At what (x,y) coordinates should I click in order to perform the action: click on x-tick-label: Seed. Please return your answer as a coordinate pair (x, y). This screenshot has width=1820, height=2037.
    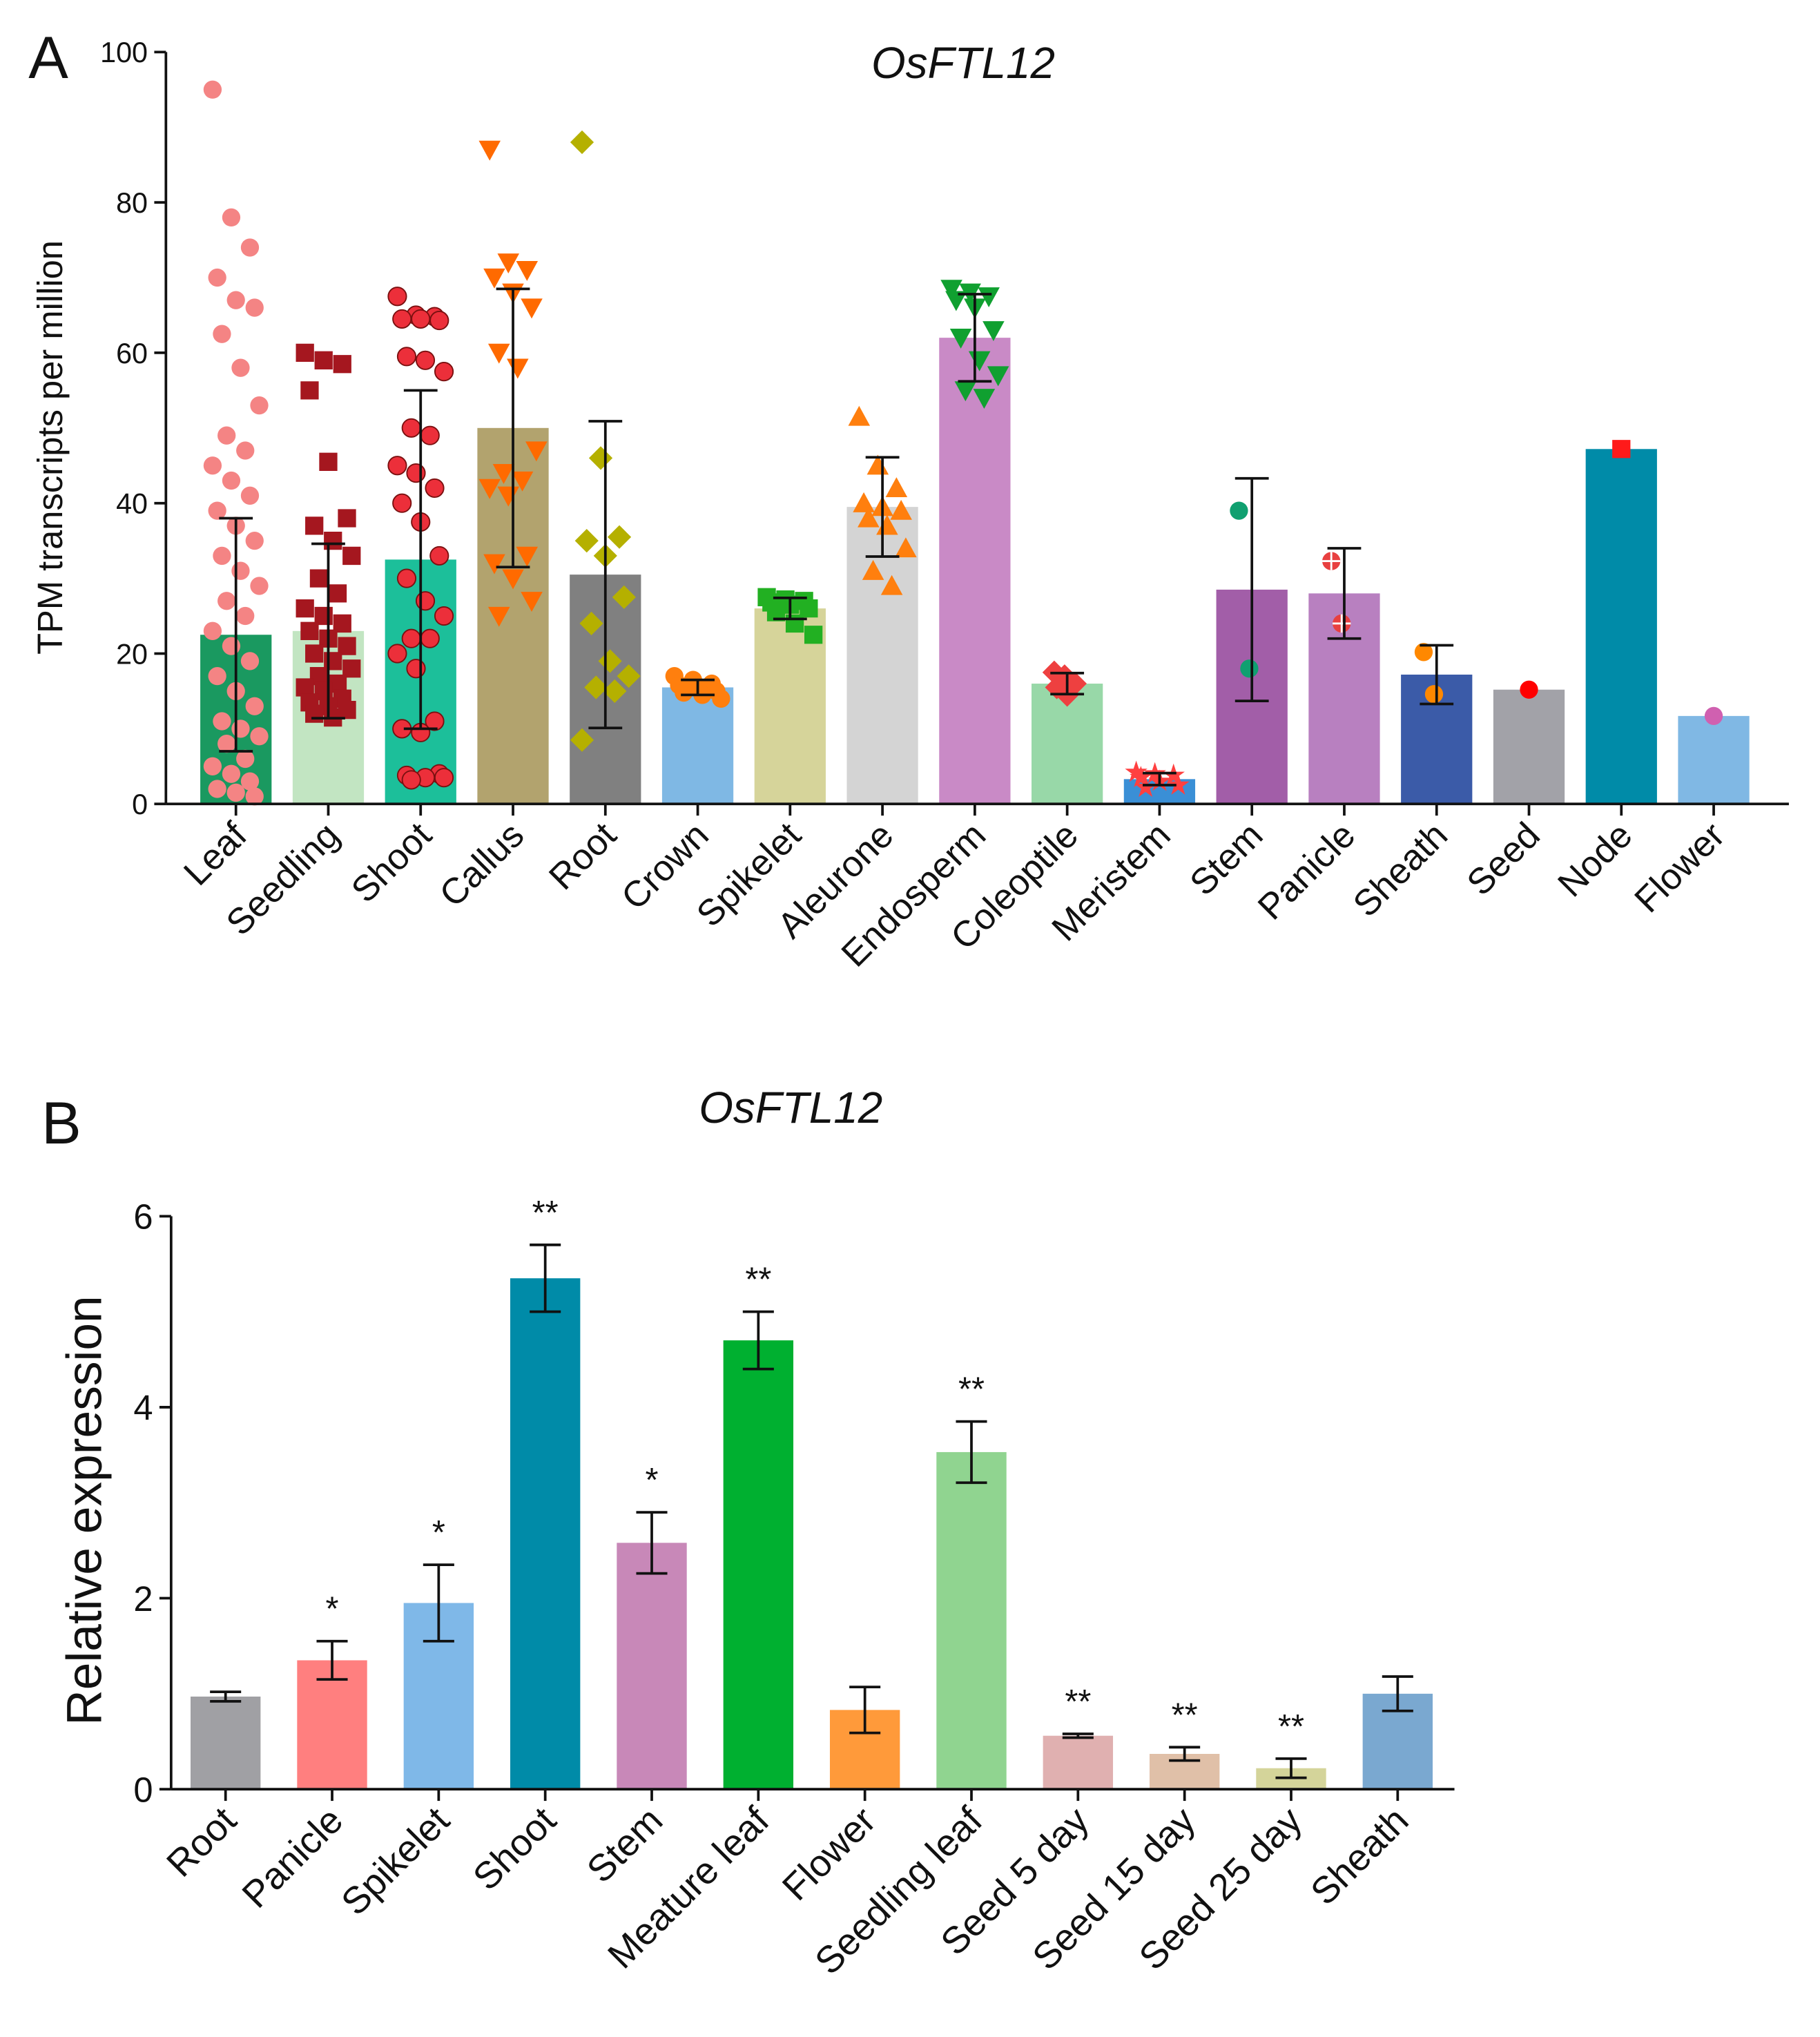
    Looking at the image, I should click on (1503, 859).